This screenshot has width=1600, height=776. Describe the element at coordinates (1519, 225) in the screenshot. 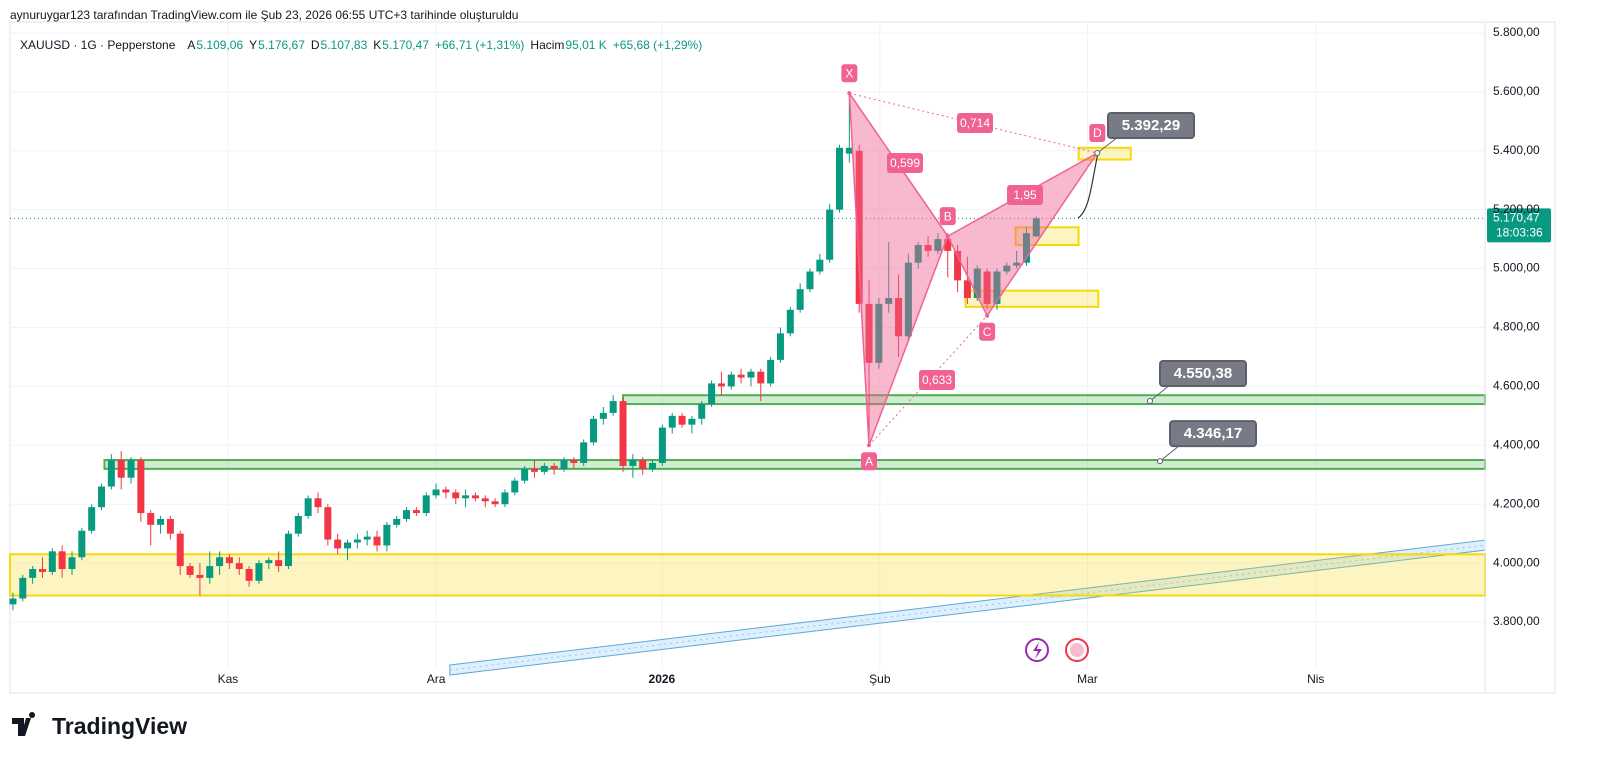

I see `last-price-bg` at that location.